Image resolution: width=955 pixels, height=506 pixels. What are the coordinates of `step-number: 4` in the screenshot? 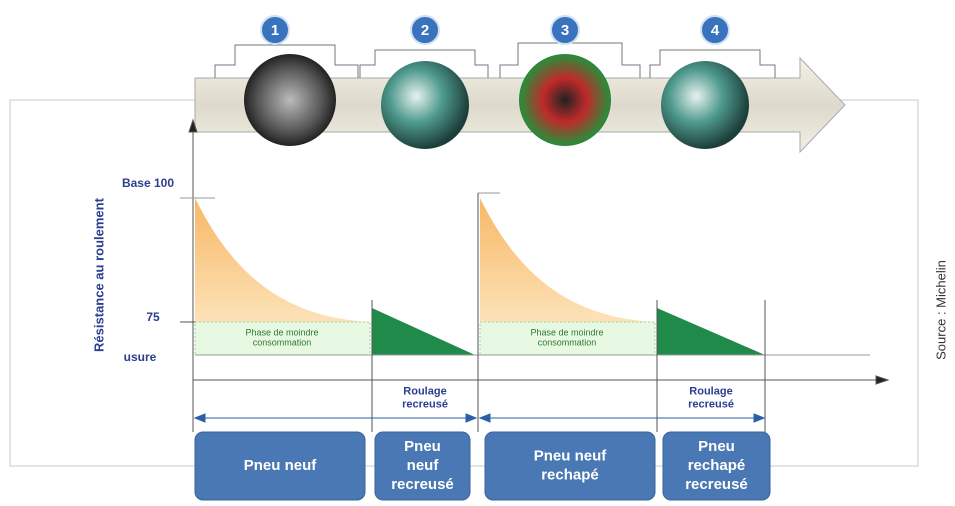 It's located at (715, 30).